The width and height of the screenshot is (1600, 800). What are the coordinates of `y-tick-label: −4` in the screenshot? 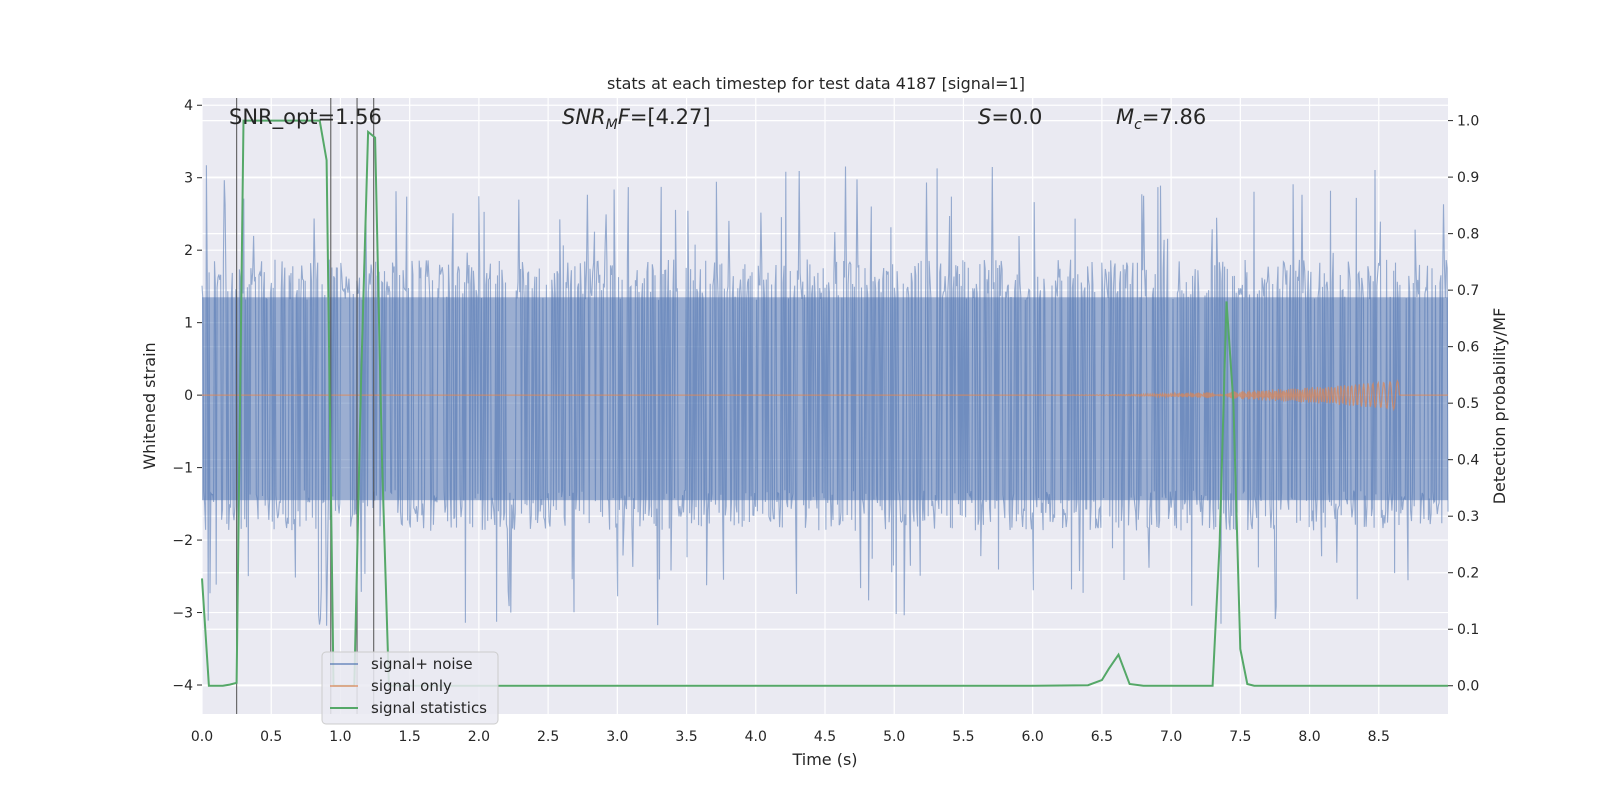 It's located at (182, 686).